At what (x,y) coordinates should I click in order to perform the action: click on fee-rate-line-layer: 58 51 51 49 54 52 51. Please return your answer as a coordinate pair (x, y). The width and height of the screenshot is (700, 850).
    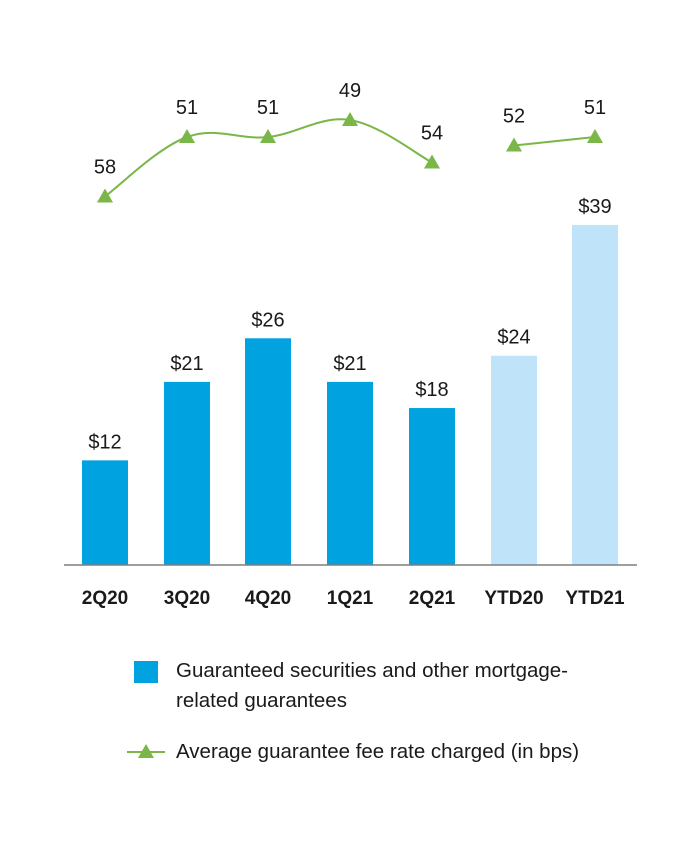
    Looking at the image, I should click on (350, 141).